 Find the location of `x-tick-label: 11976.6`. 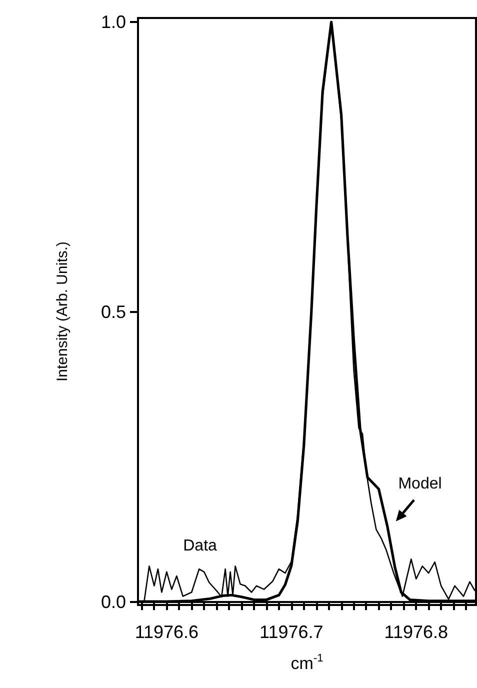

x-tick-label: 11976.6 is located at coordinates (166, 632).